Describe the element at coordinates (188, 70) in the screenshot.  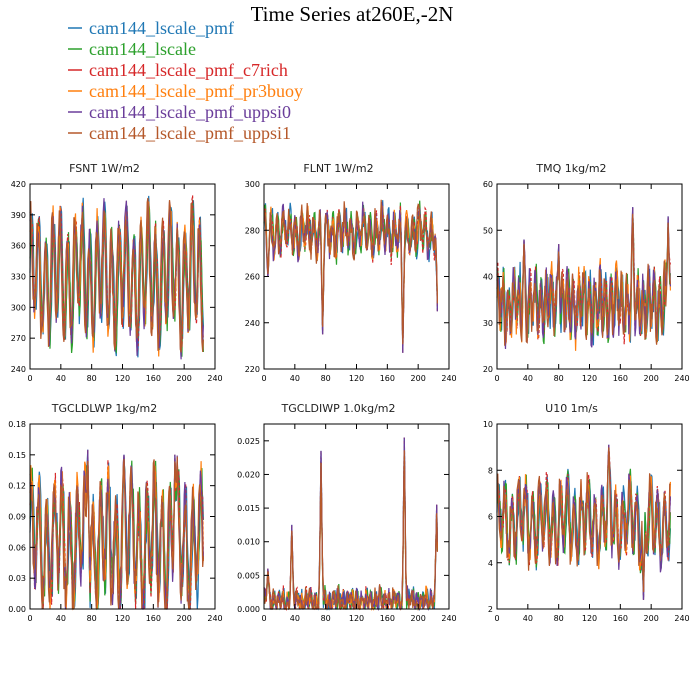
I see `legend-label: cam144_lscale_pmf_c7rich` at that location.